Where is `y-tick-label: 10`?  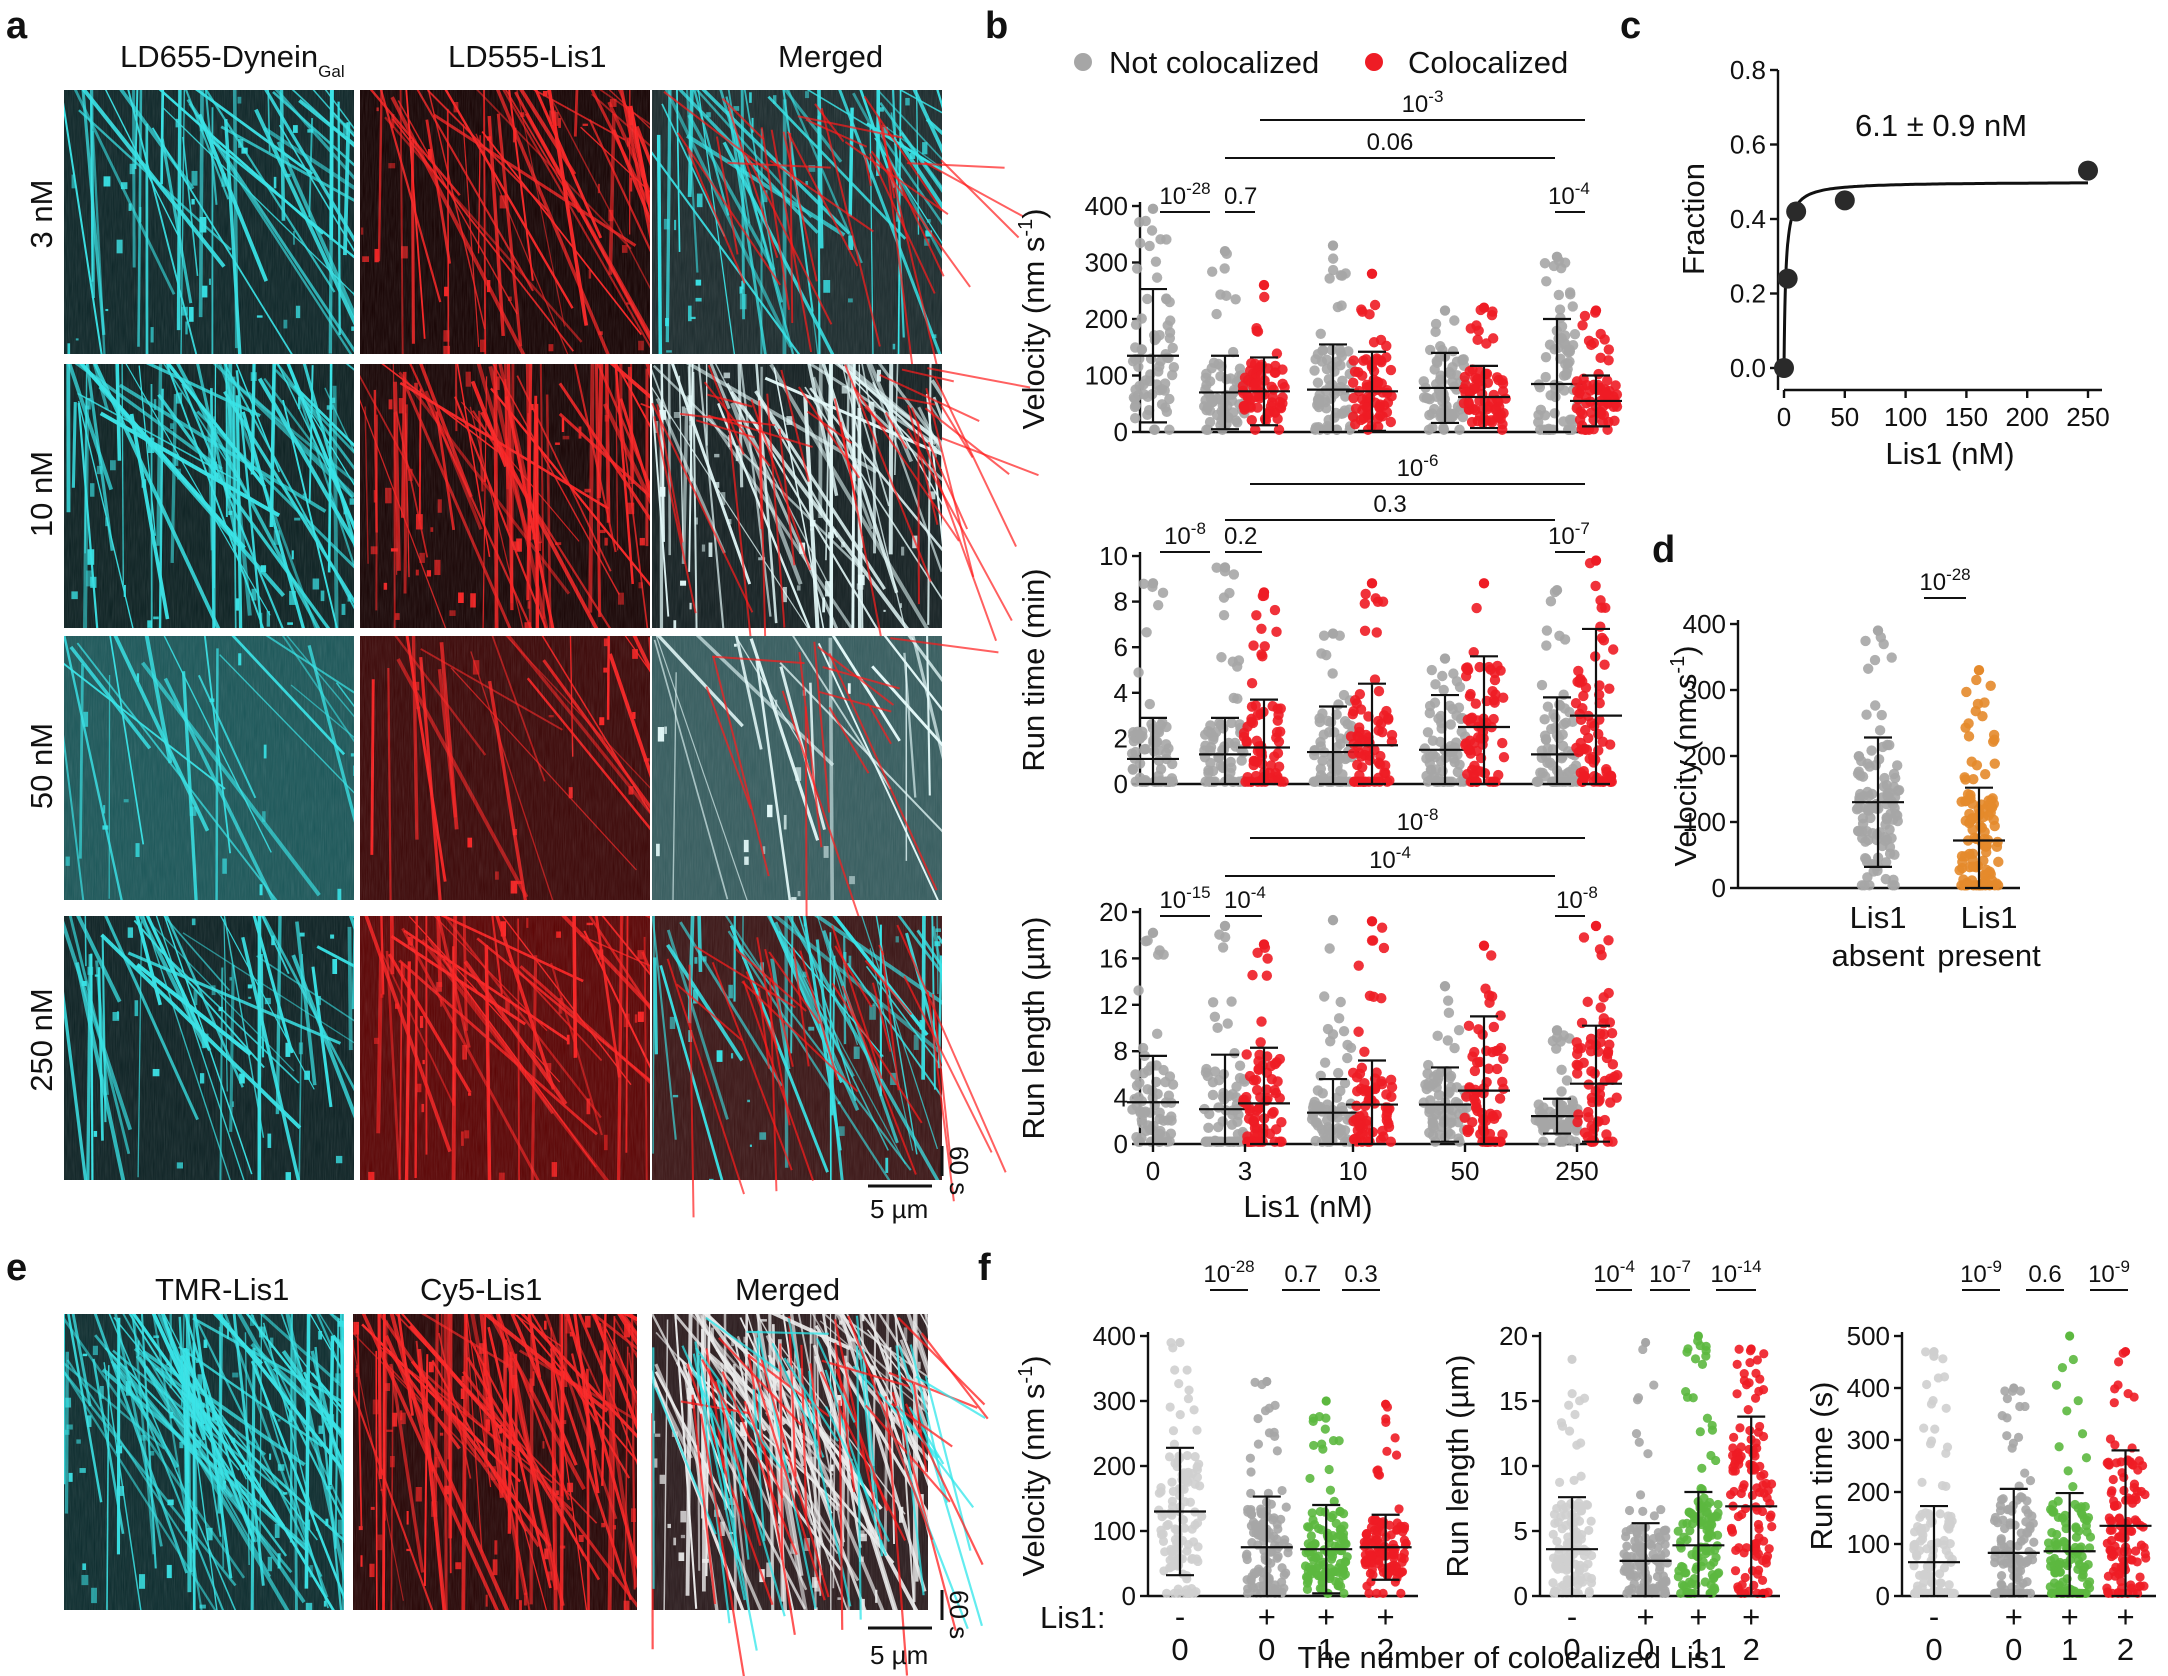
y-tick-label: 10 is located at coordinates (1513, 1466).